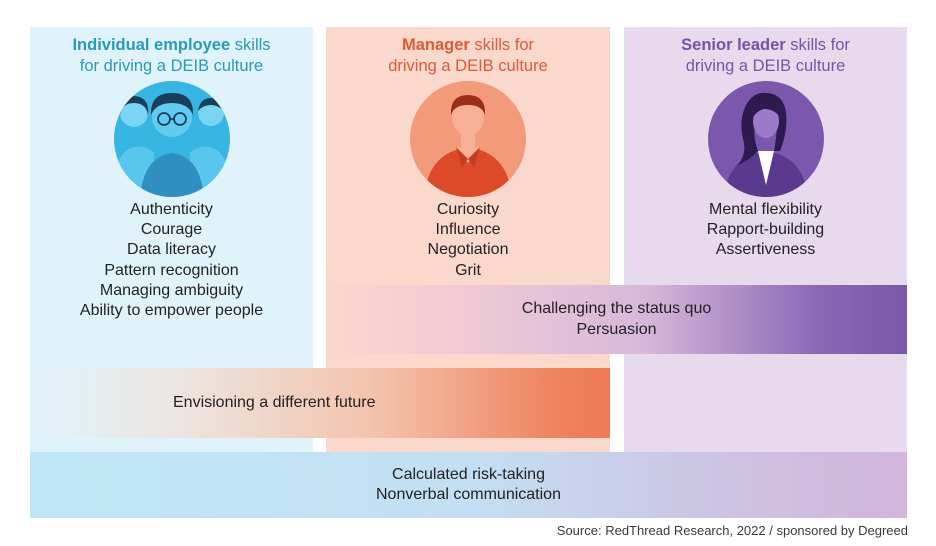 The width and height of the screenshot is (936, 546). I want to click on skill-item: Assertiveness, so click(765, 250).